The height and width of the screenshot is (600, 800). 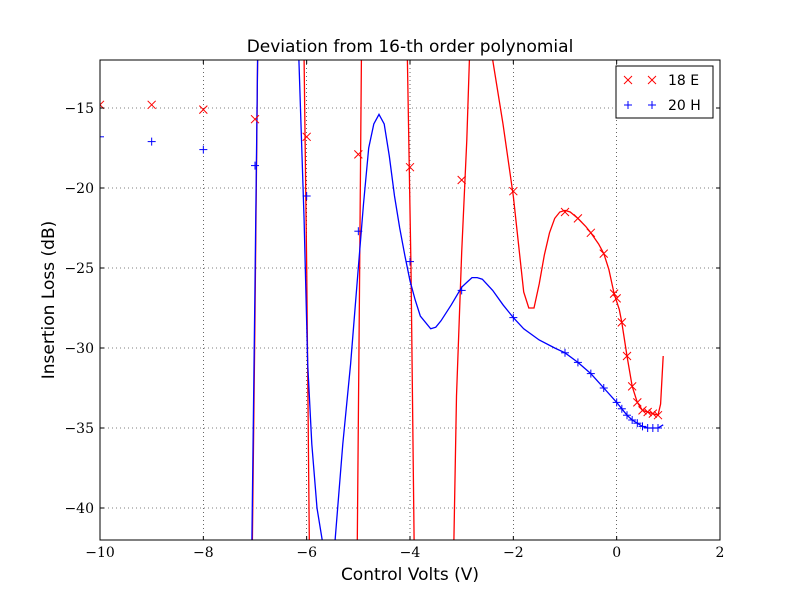 What do you see at coordinates (616, 553) in the screenshot?
I see `x-tick-label: 0` at bounding box center [616, 553].